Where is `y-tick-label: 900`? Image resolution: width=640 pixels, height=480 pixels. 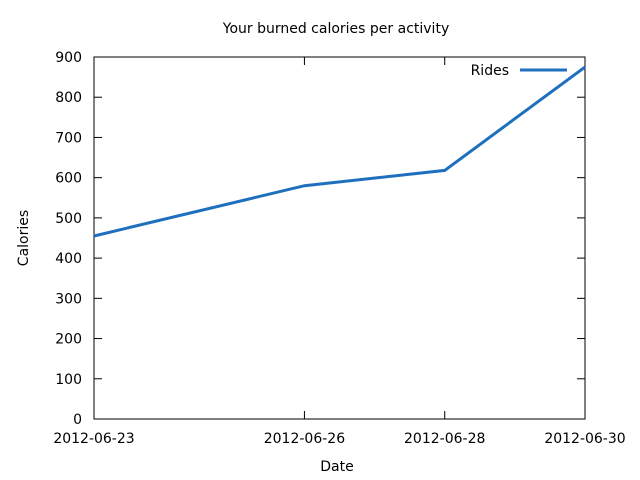 y-tick-label: 900 is located at coordinates (68, 58).